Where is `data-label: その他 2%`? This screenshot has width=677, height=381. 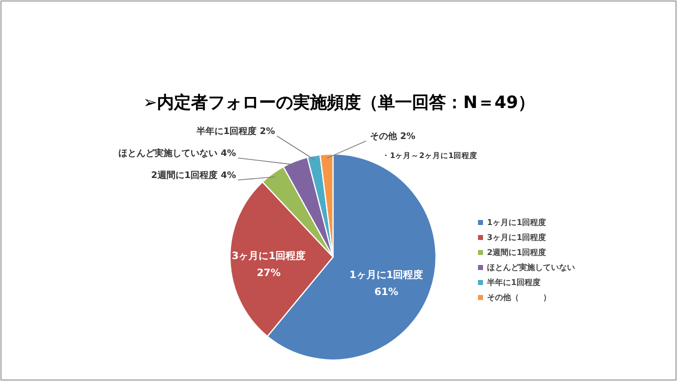 data-label: その他 2% is located at coordinates (393, 136).